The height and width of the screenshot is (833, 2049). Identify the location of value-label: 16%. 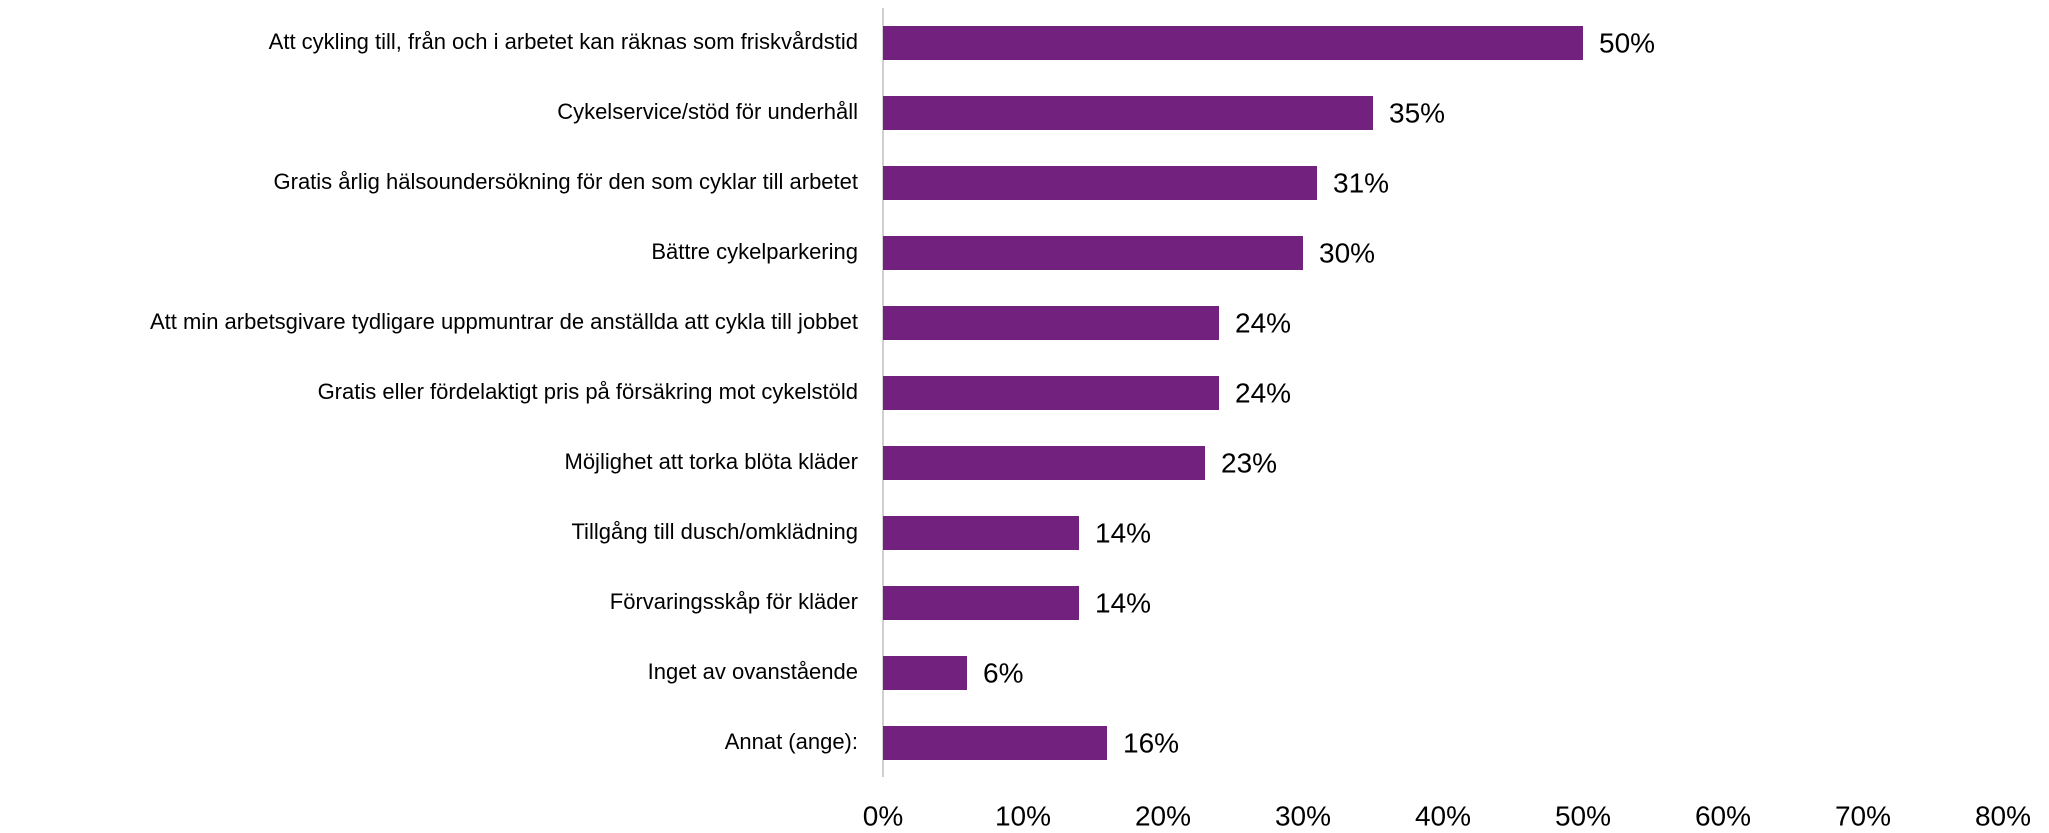
(1151, 742).